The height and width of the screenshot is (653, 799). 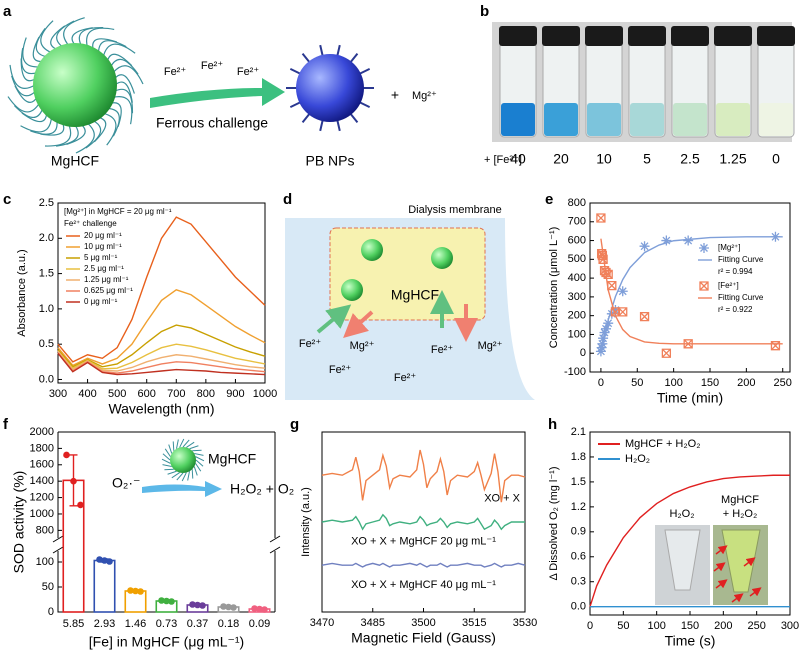 What do you see at coordinates (166, 624) in the screenshot?
I see `x-tick-label: 0.73` at bounding box center [166, 624].